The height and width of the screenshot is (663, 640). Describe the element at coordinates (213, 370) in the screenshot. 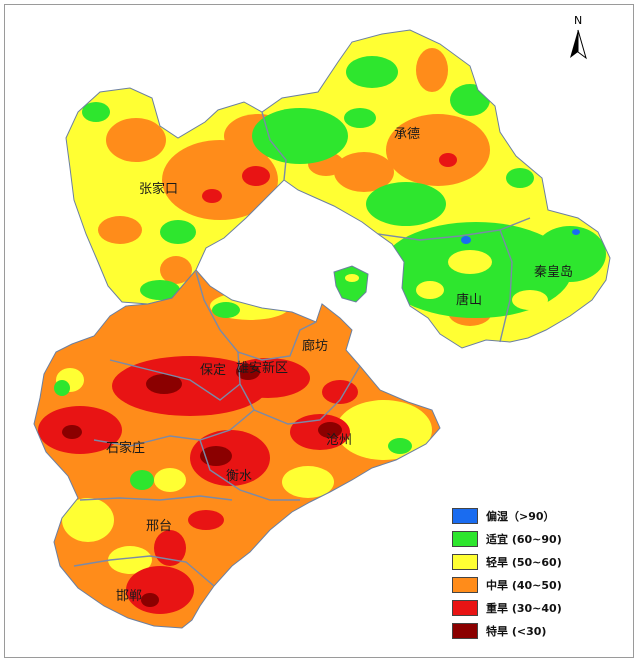

I see `city-label-baoding: 保定` at that location.